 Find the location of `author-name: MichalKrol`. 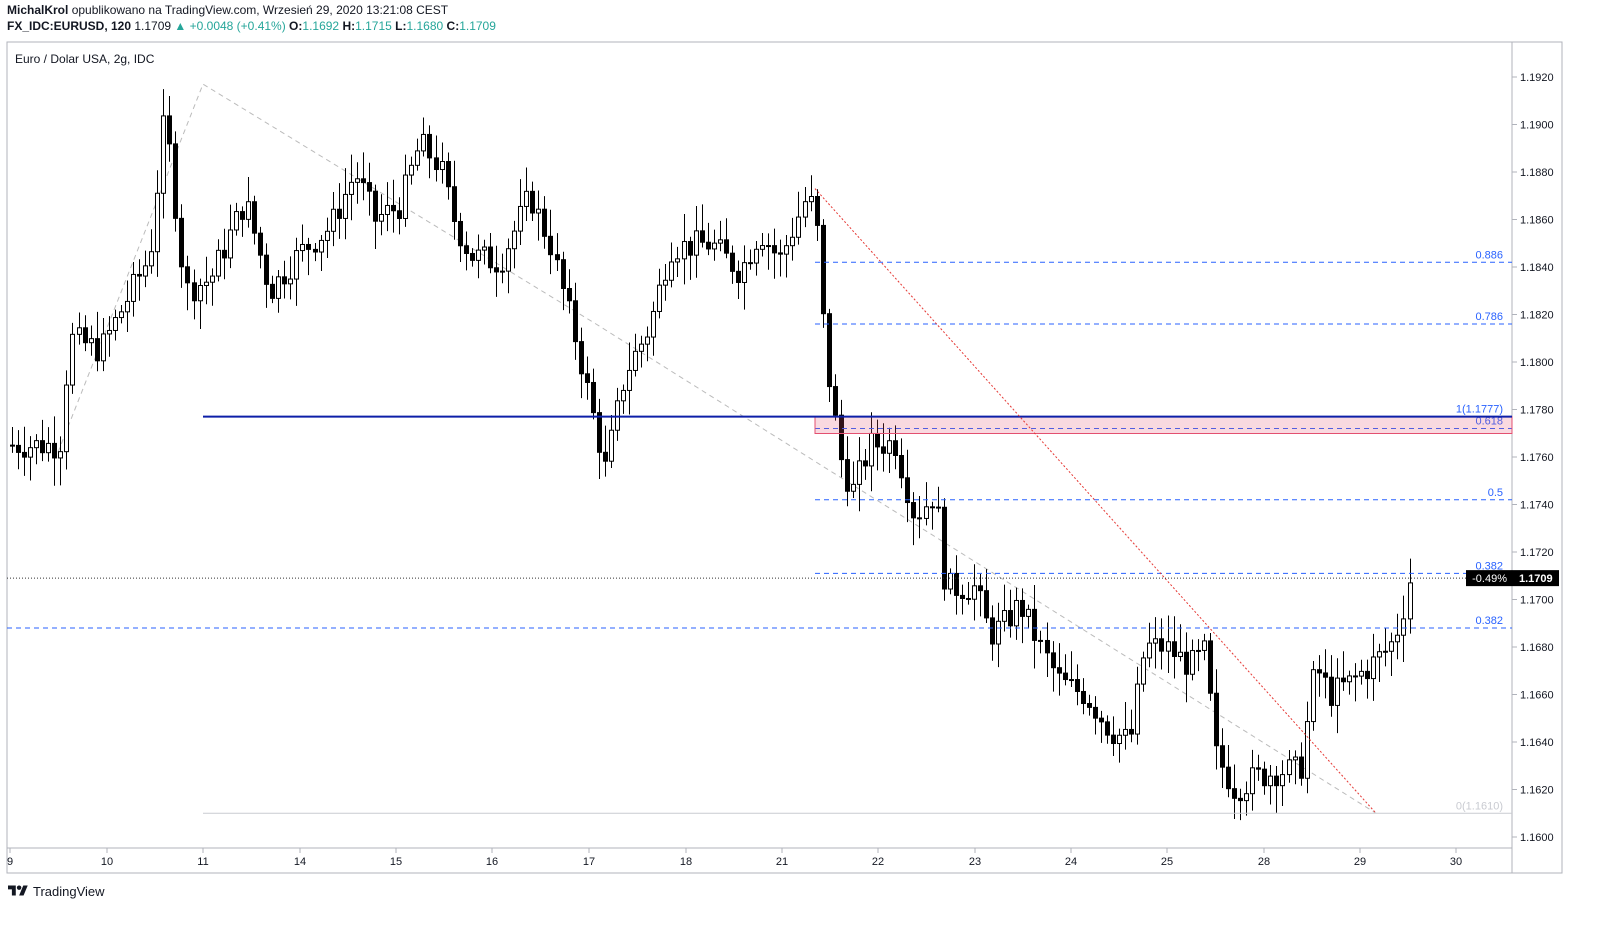

author-name: MichalKrol is located at coordinates (38, 10).